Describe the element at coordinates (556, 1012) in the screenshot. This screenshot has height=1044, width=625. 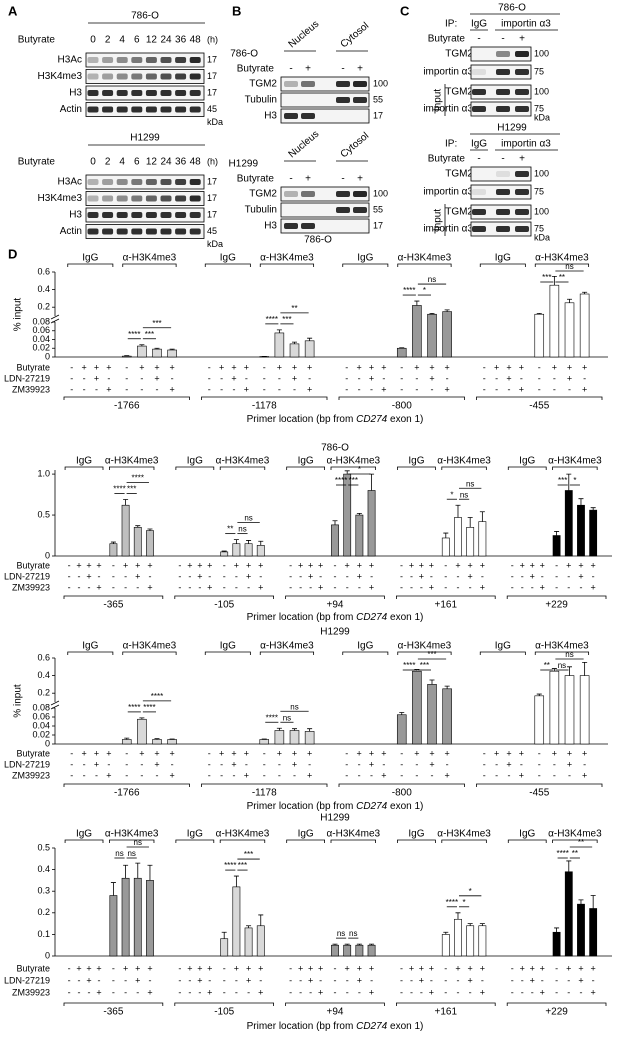
I see `label: +229` at that location.